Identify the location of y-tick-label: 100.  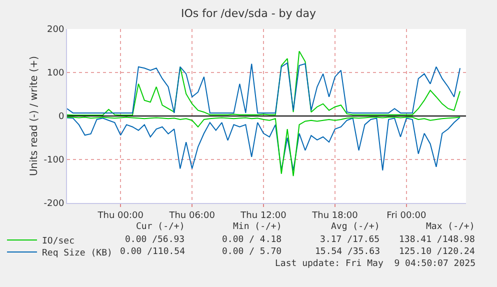
(55, 73).